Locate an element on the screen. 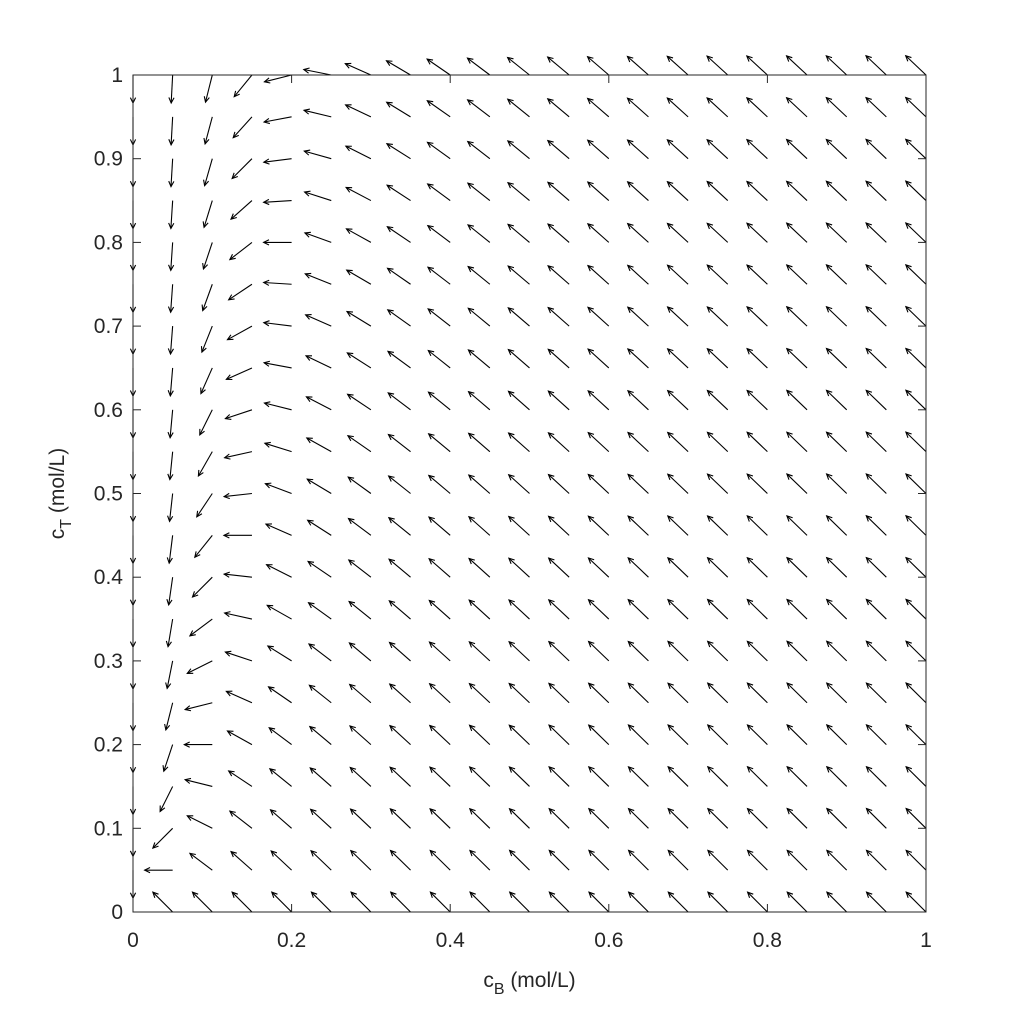 This screenshot has width=1024, height=1024. x-tick-label: 0.4 is located at coordinates (451, 940).